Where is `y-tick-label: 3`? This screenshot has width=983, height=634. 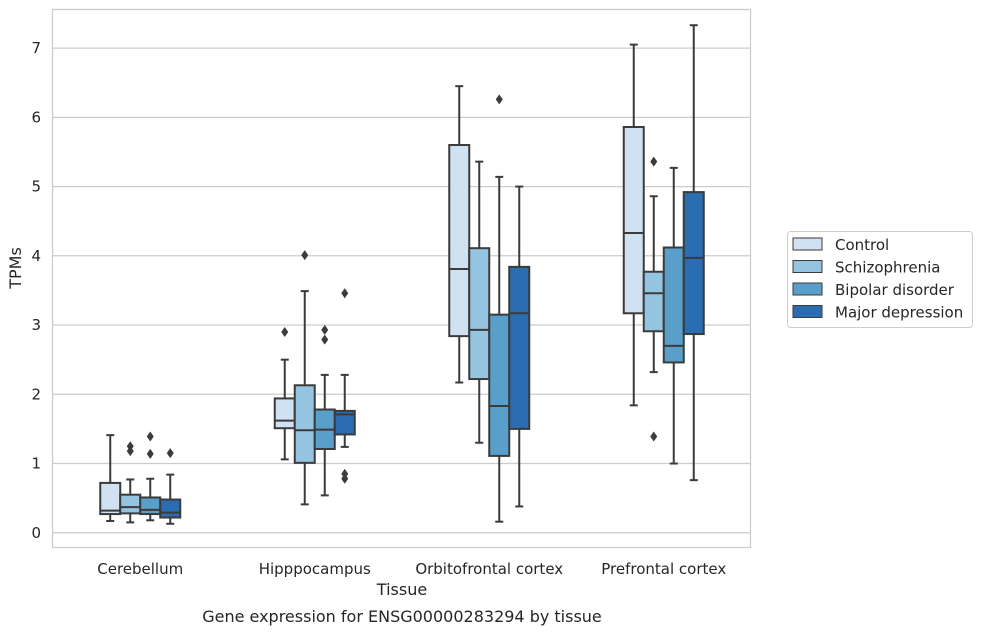 y-tick-label: 3 is located at coordinates (36, 325).